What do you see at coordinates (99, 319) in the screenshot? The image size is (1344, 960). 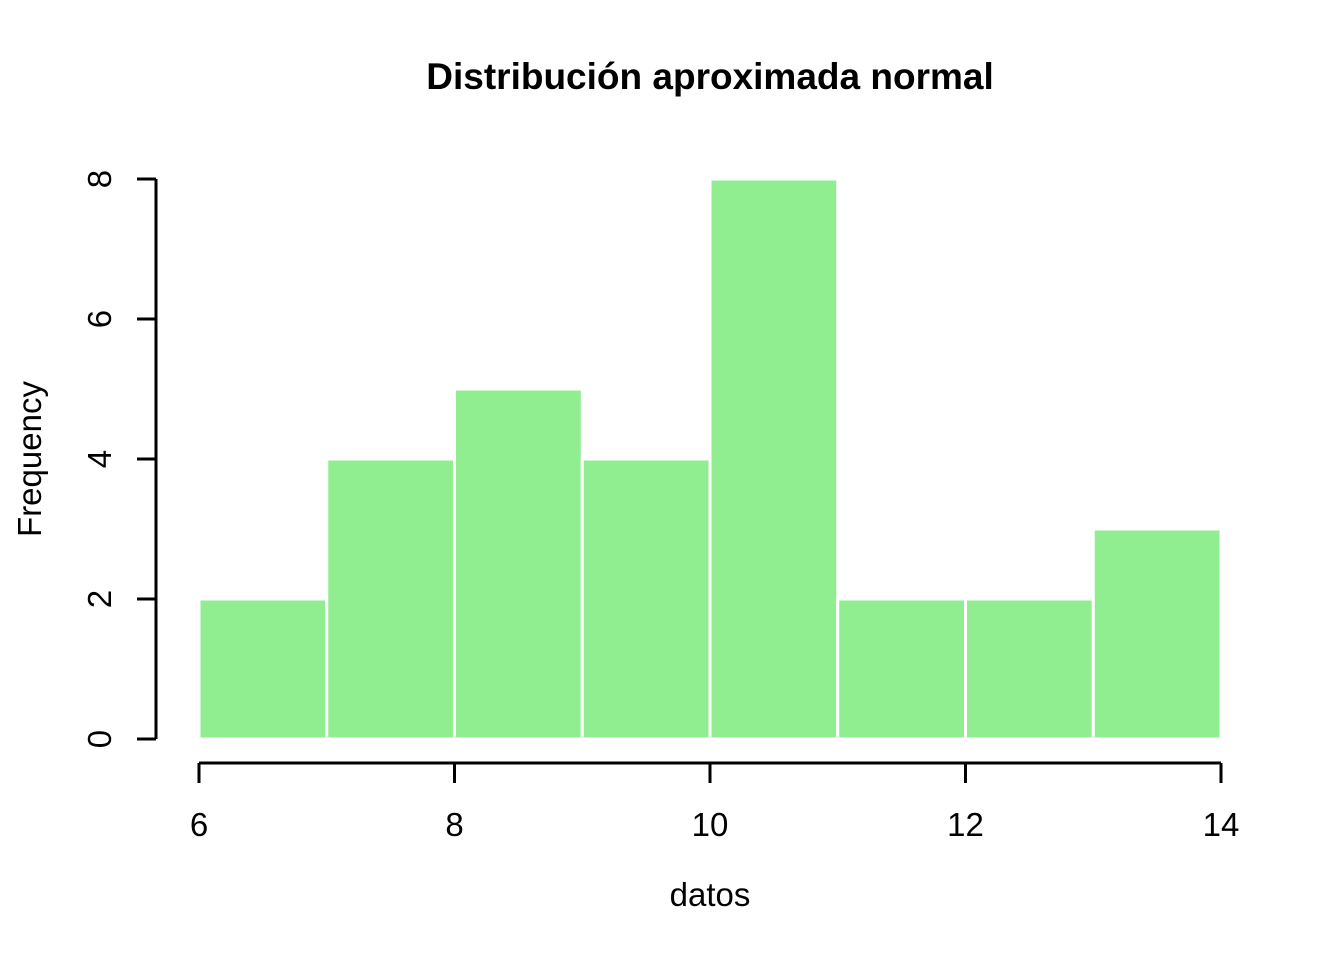 I see `y-tick-label: 6` at bounding box center [99, 319].